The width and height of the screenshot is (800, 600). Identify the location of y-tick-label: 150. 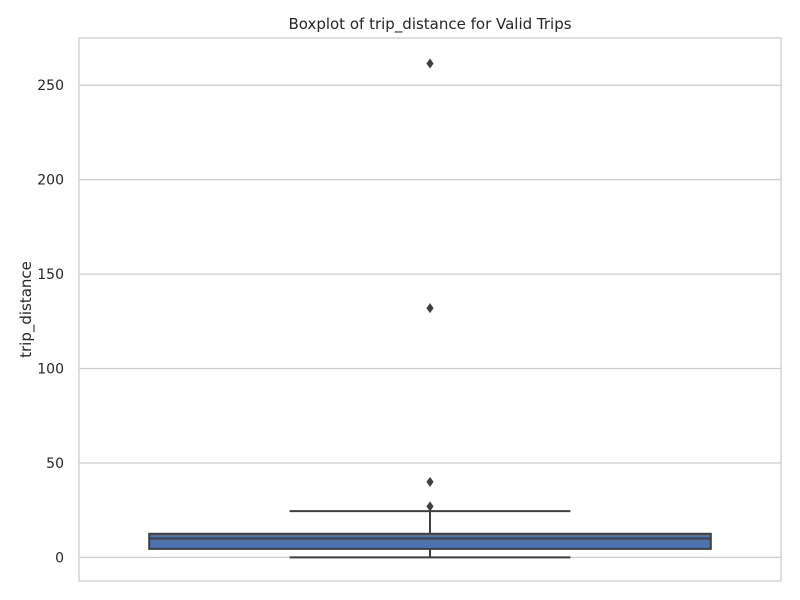
(50, 275).